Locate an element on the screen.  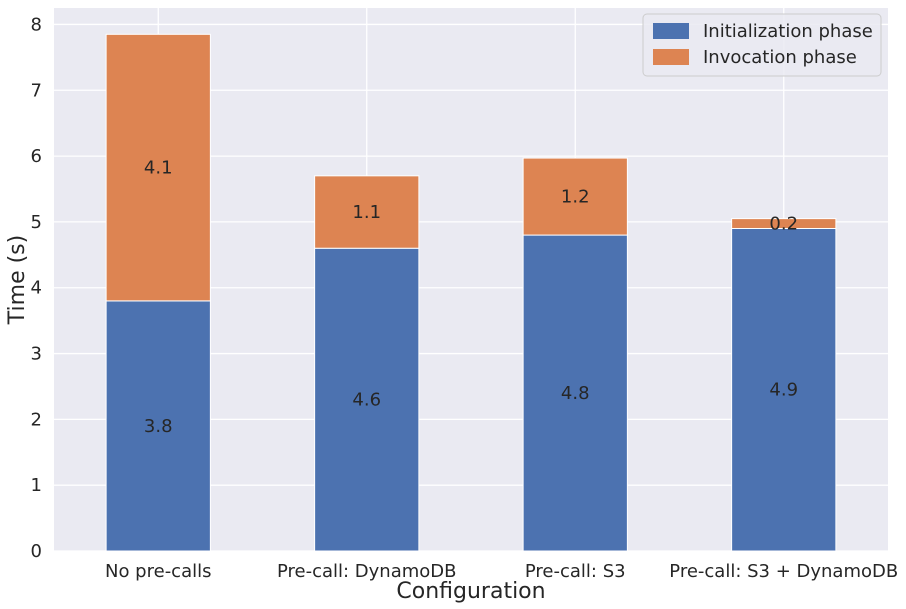
bar-value-label: 0.2 is located at coordinates (783, 224).